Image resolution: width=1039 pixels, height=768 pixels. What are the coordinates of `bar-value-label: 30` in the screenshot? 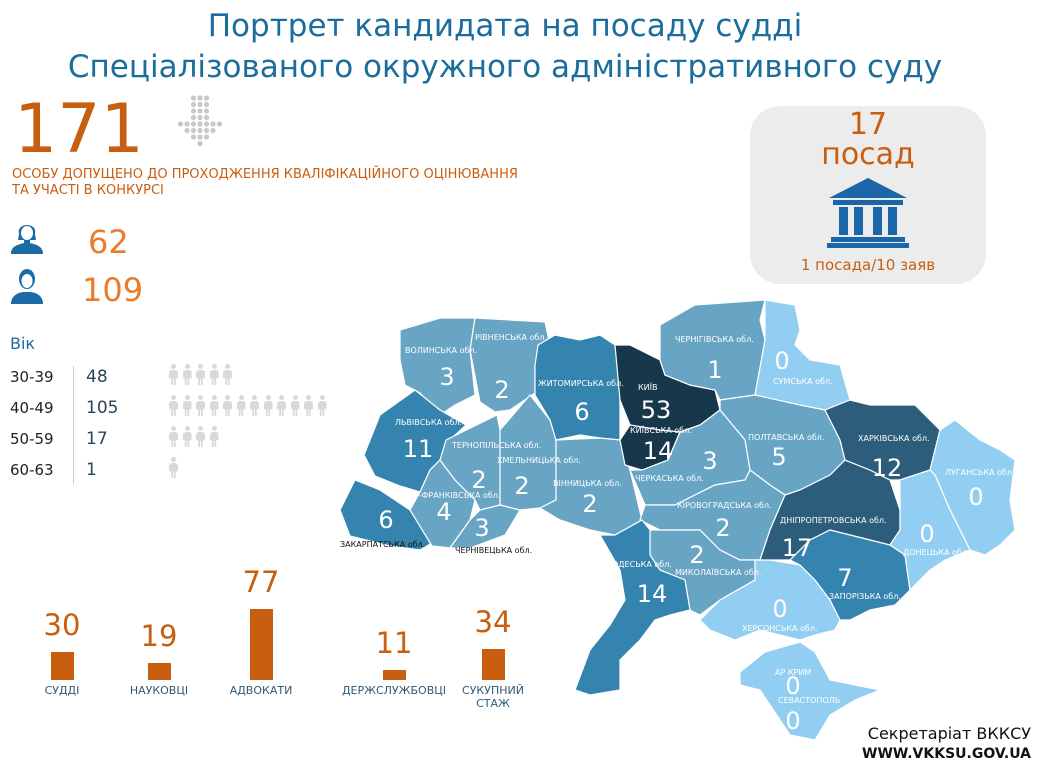 It's located at (62, 625).